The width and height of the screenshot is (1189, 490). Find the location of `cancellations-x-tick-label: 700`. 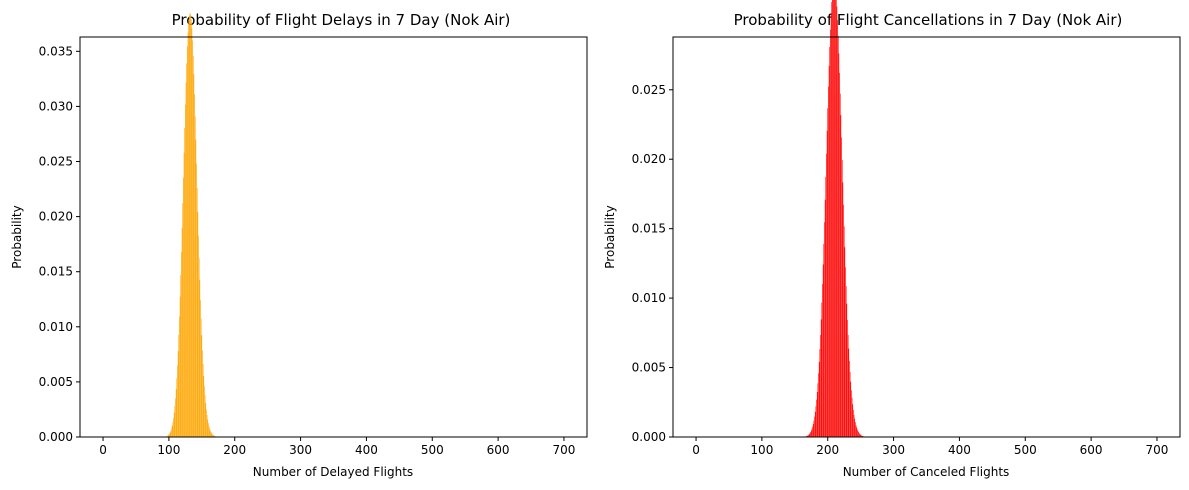

cancellations-x-tick-label: 700 is located at coordinates (1157, 450).